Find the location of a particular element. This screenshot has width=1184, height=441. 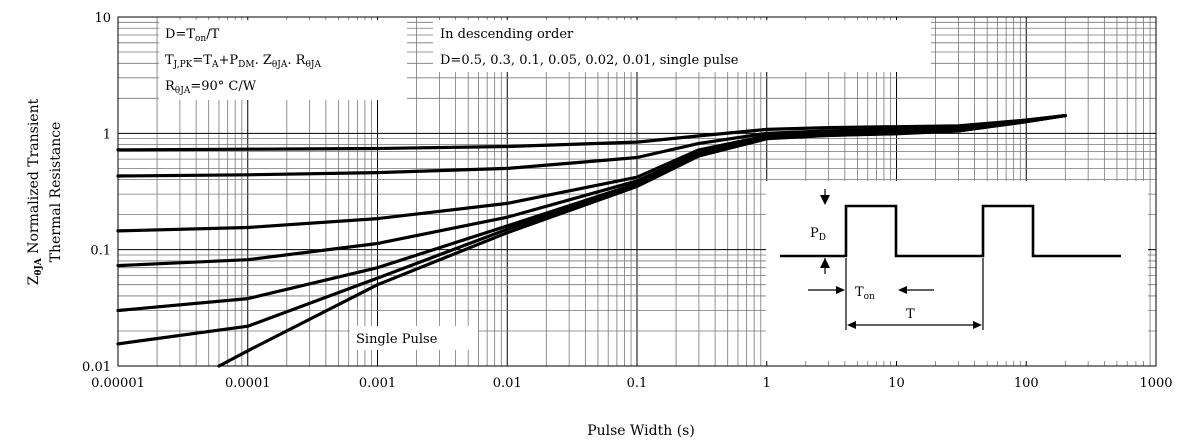

single-pulse-label: Single Pulse is located at coordinates (397, 339).